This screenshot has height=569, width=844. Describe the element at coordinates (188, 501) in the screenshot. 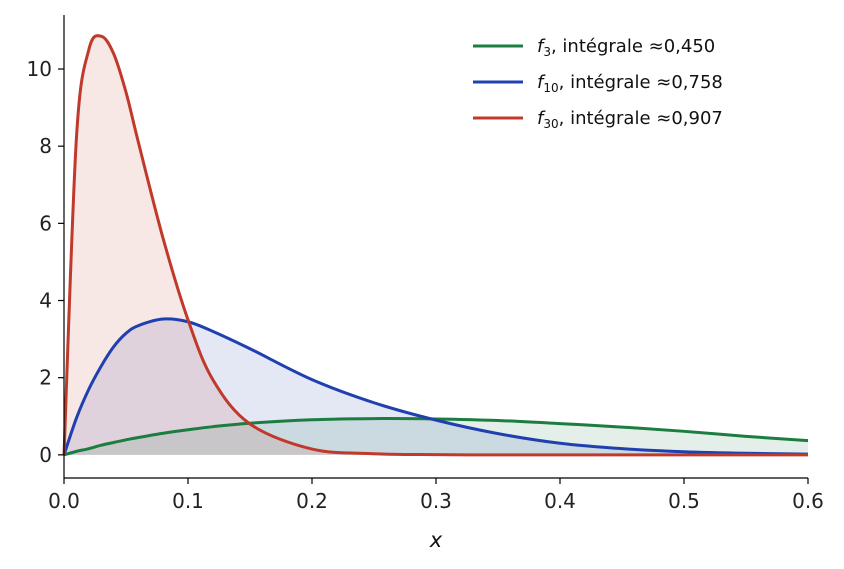

I see `x-tick-label: 0.1` at that location.